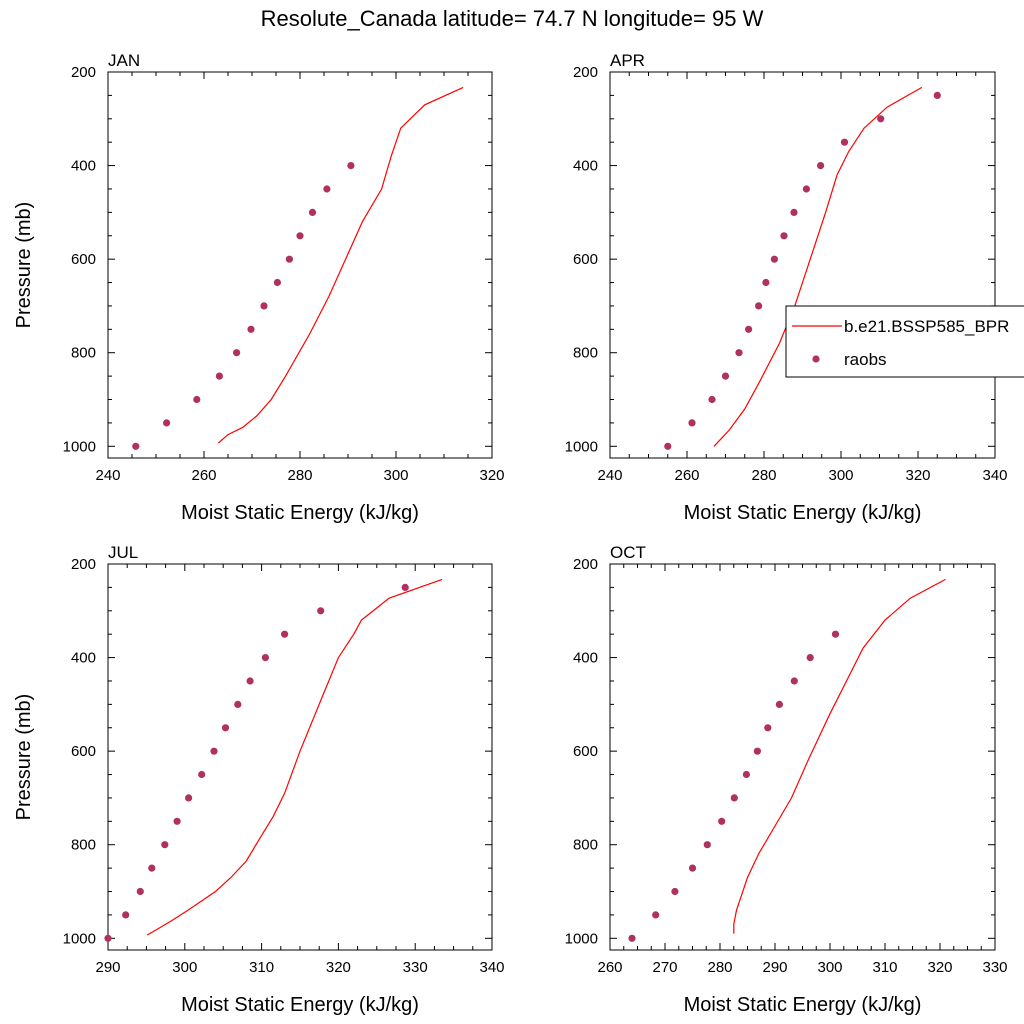  I want to click on x-tick-label: 270, so click(664, 967).